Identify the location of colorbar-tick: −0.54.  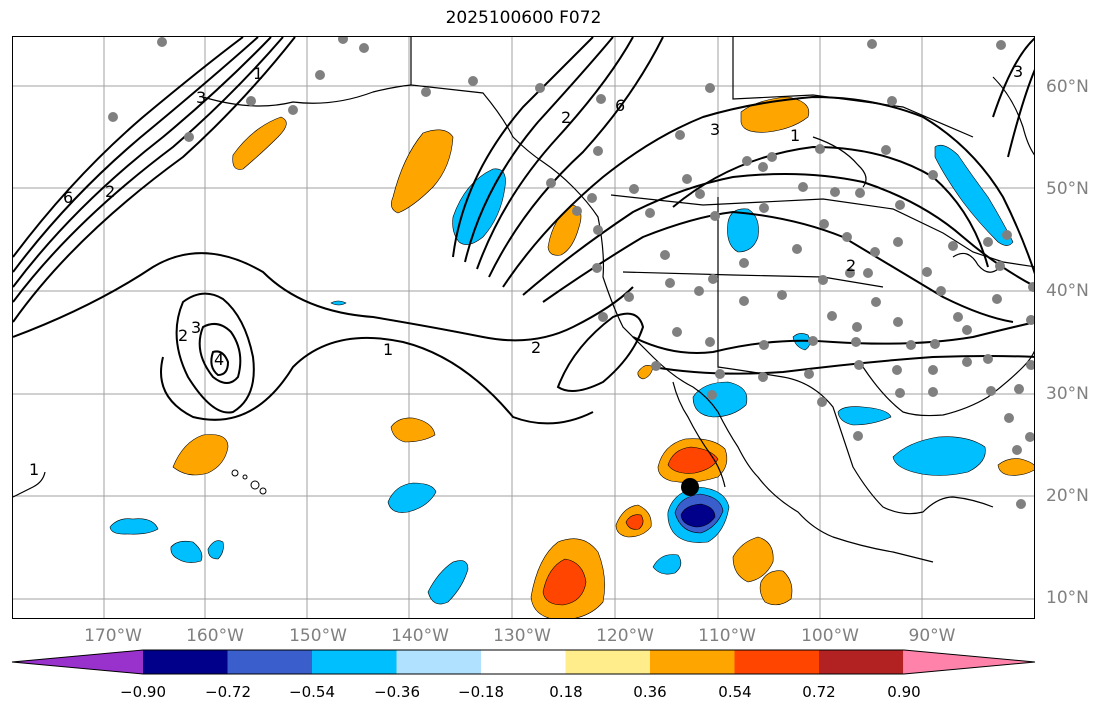
(312, 692).